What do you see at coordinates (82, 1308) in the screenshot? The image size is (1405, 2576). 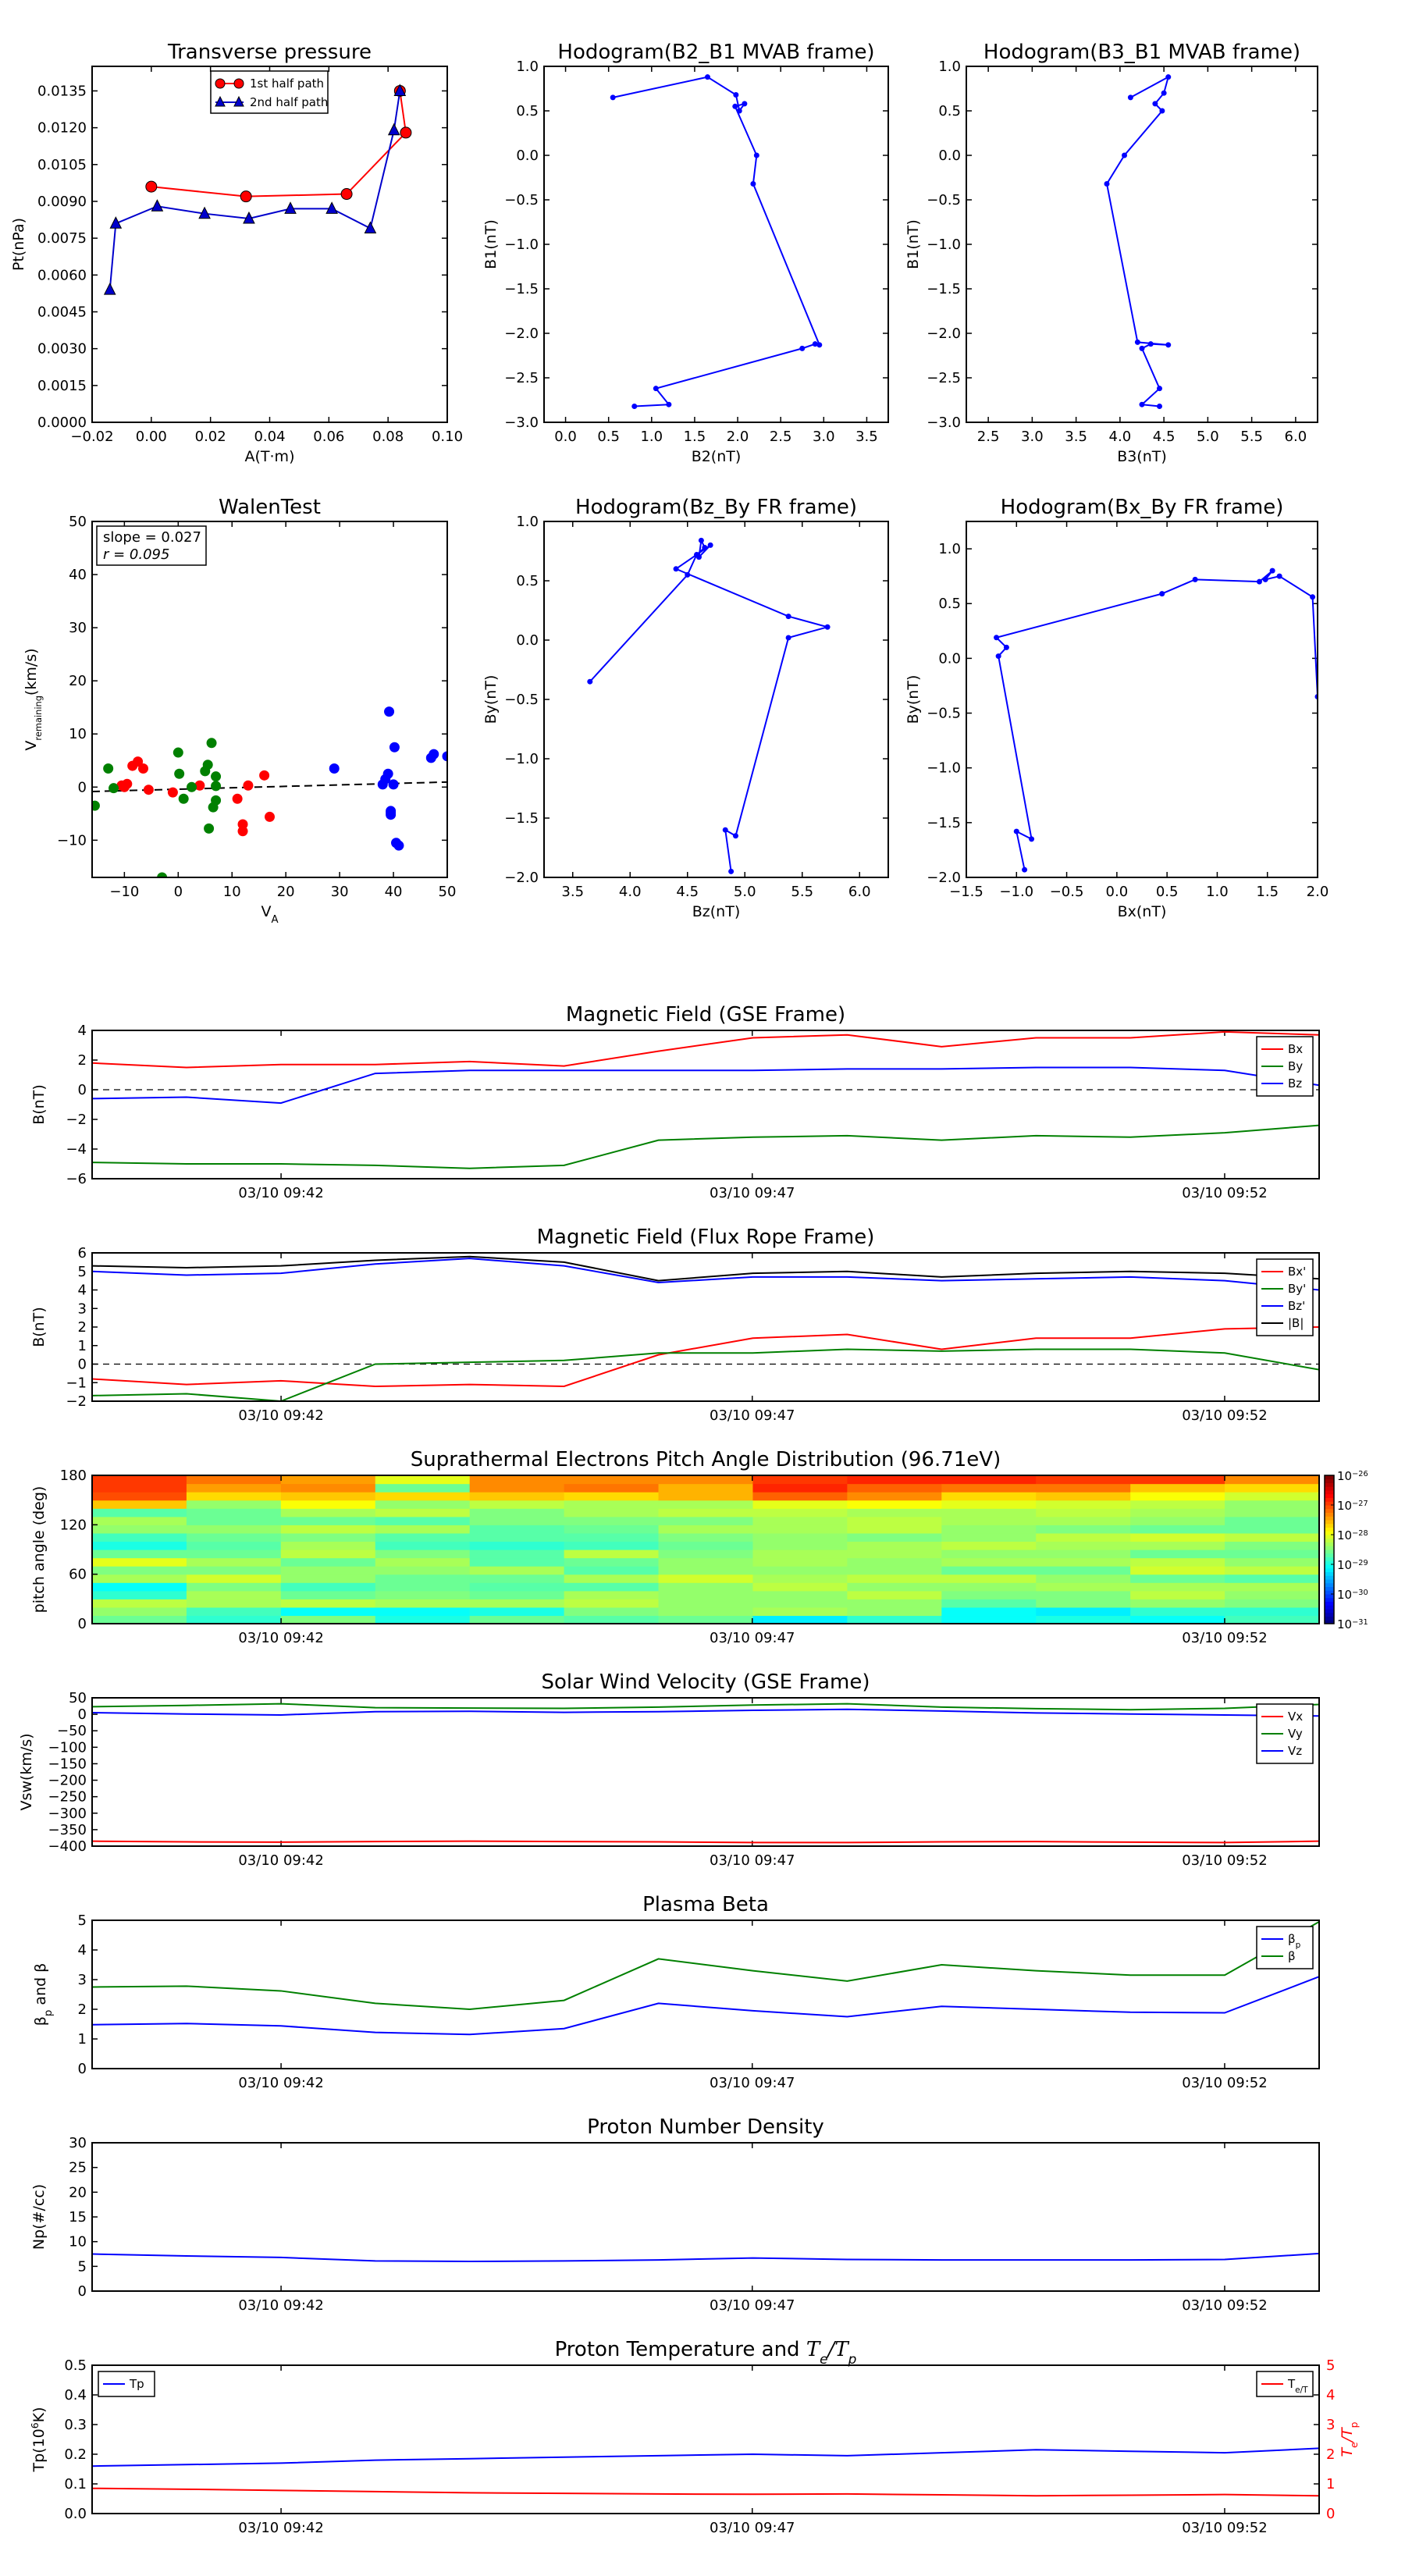 I see `y-tick-label: 3` at bounding box center [82, 1308].